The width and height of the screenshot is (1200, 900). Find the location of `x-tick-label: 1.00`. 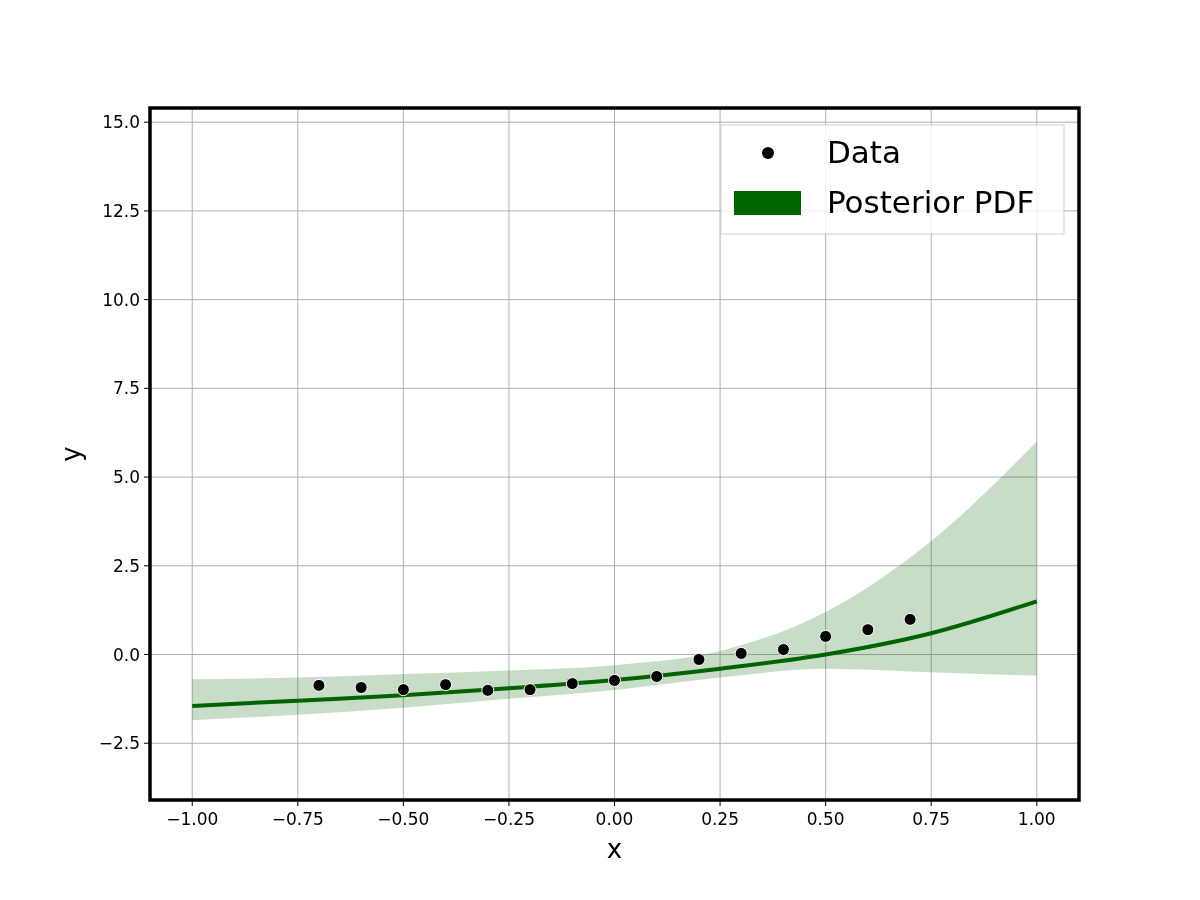

x-tick-label: 1.00 is located at coordinates (1036, 819).